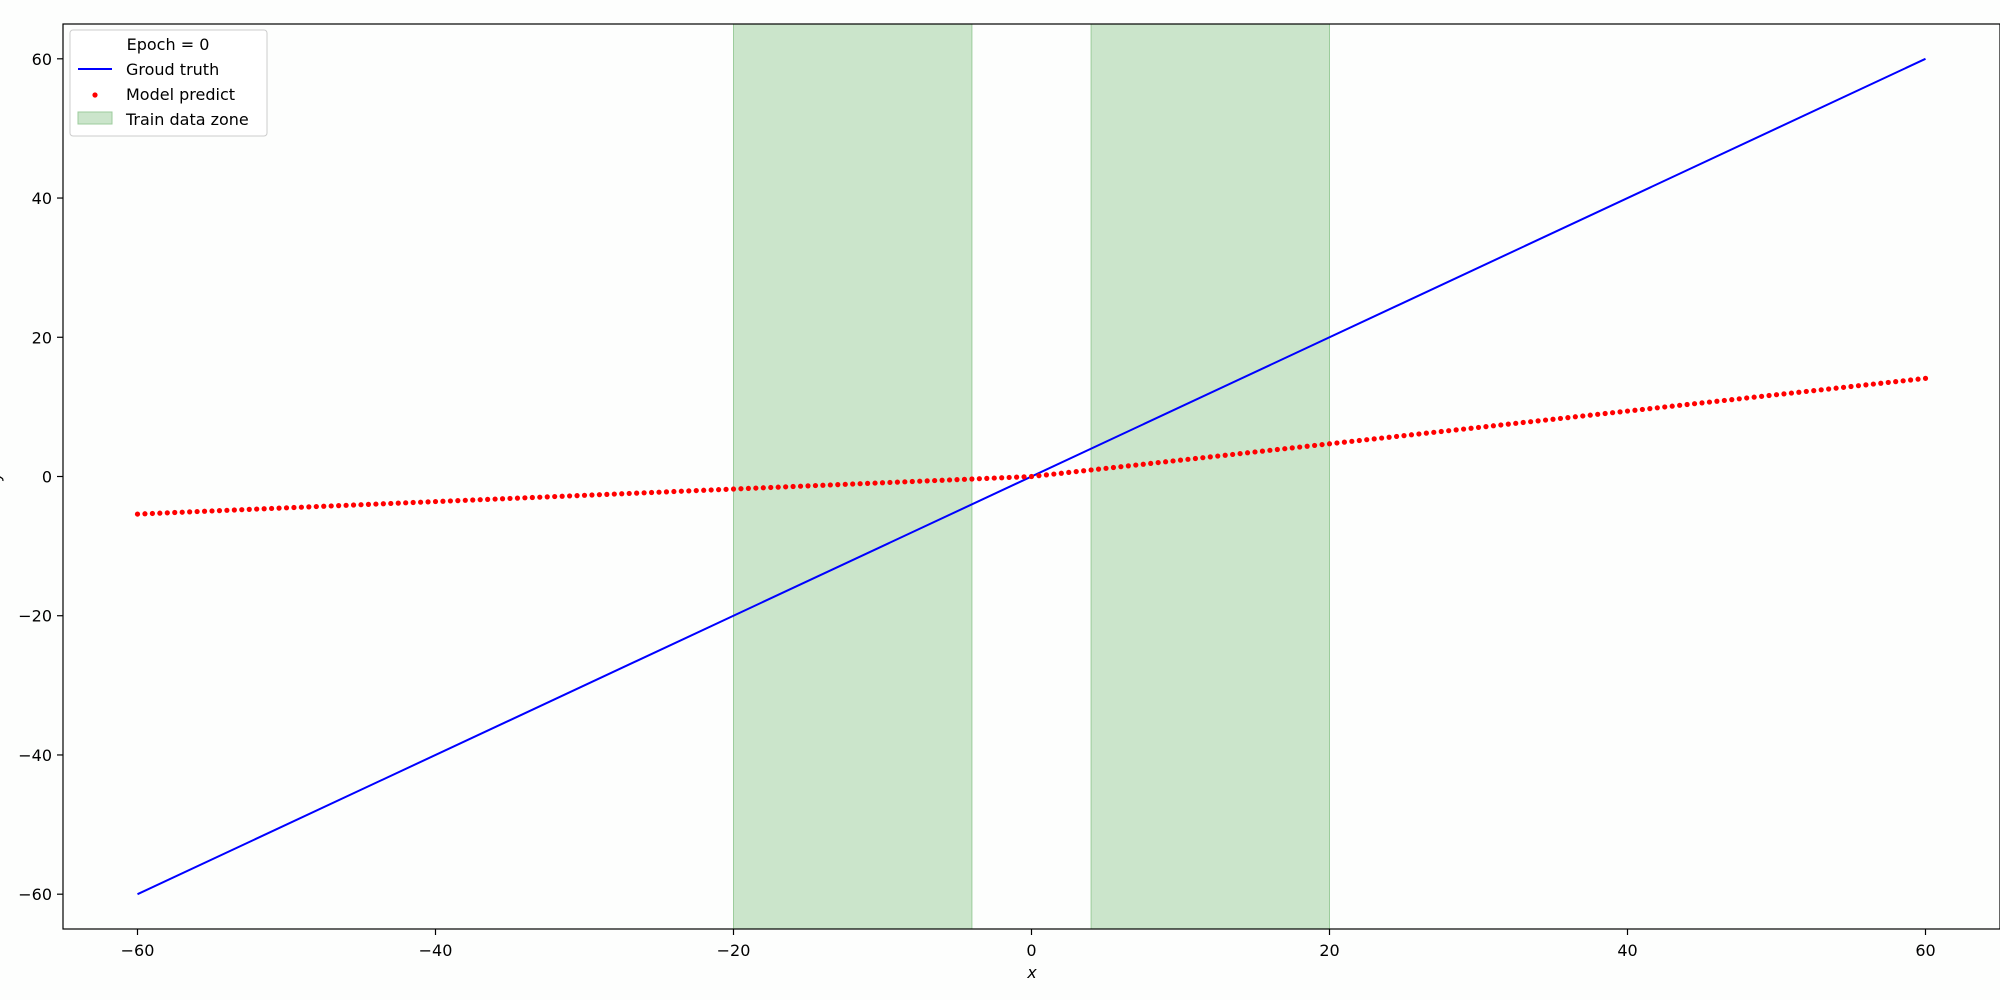  What do you see at coordinates (1627, 950) in the screenshot?
I see `x-tick-label: 40` at bounding box center [1627, 950].